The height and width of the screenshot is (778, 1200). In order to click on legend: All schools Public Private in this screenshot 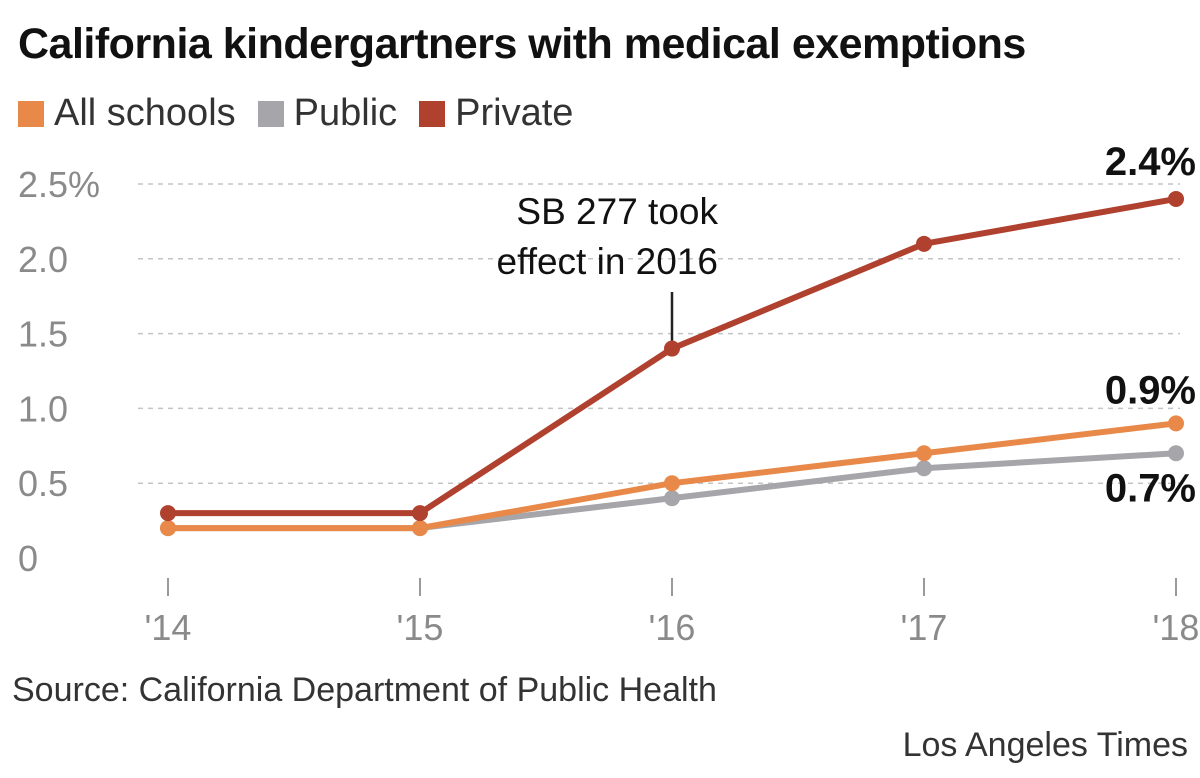, I will do `click(306, 113)`.